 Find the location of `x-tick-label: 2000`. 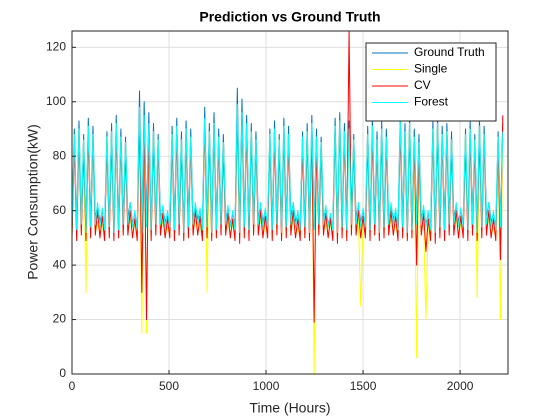

x-tick-label: 2000 is located at coordinates (460, 386).